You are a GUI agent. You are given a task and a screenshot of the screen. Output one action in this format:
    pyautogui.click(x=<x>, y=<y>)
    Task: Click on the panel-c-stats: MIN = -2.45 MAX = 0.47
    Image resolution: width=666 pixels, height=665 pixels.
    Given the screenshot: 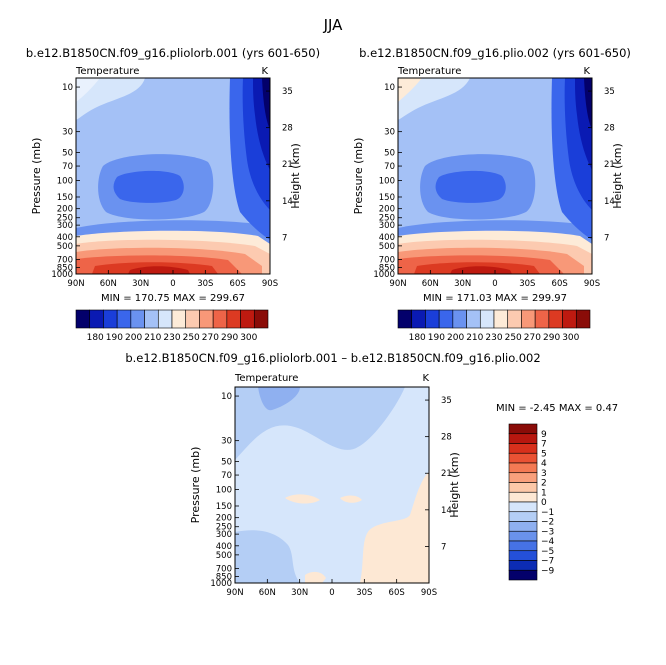 What is the action you would take?
    pyautogui.click(x=557, y=408)
    